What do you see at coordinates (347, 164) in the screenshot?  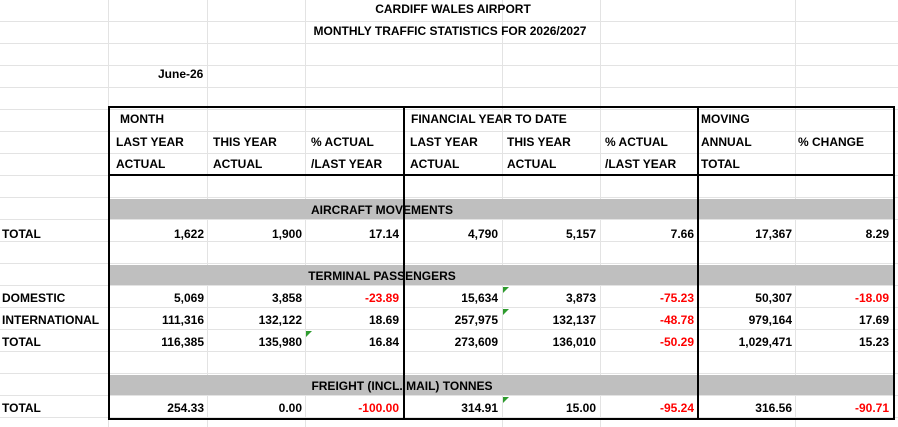 I see `month-pct-sub: /LAST YEAR` at bounding box center [347, 164].